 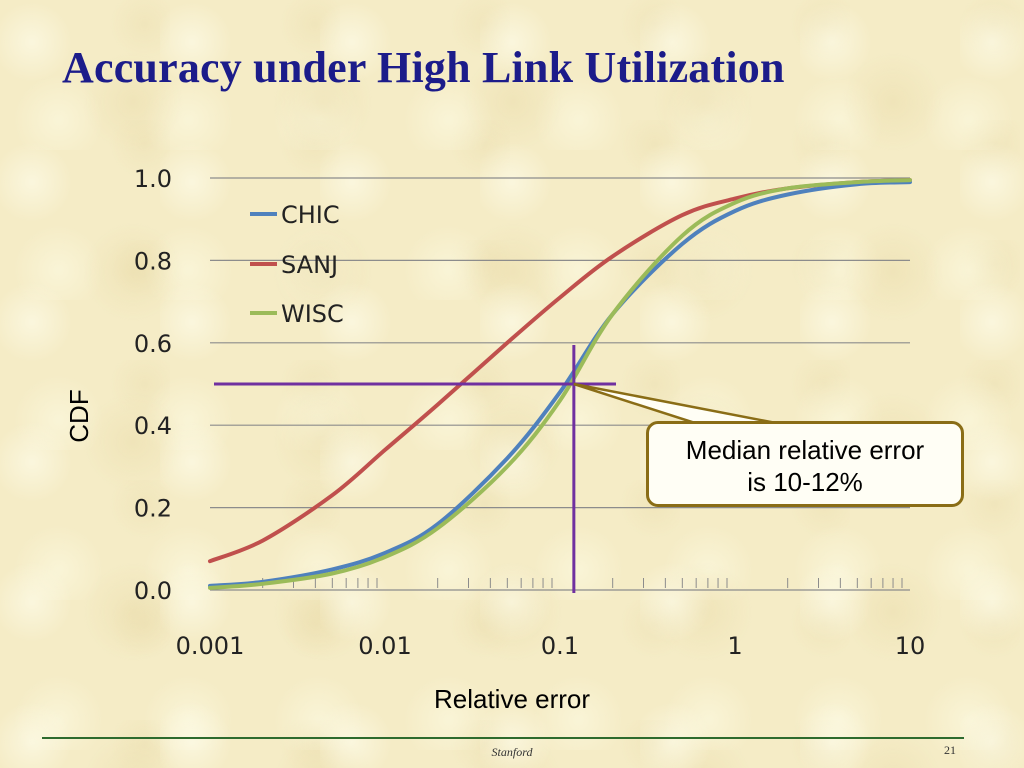 I want to click on footer-divider, so click(x=503, y=738).